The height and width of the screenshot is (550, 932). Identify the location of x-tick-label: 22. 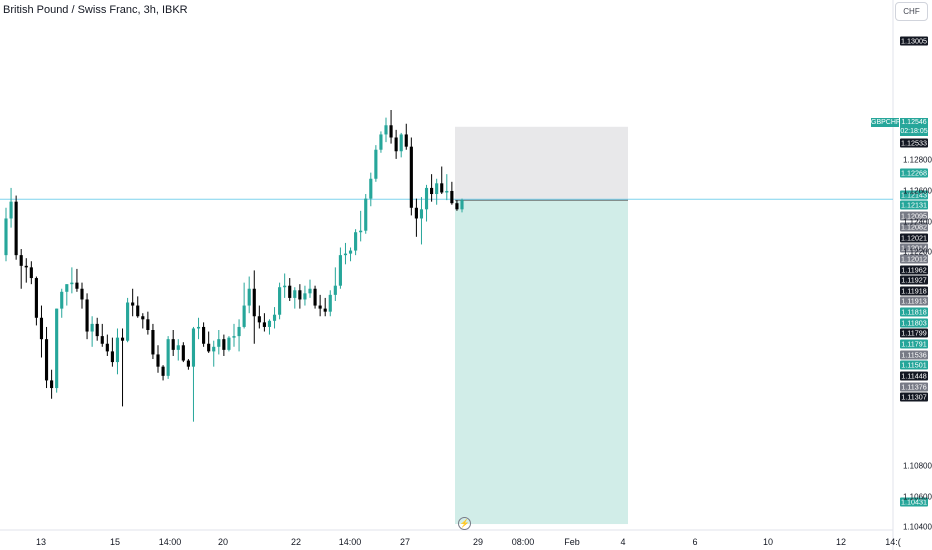
(296, 542).